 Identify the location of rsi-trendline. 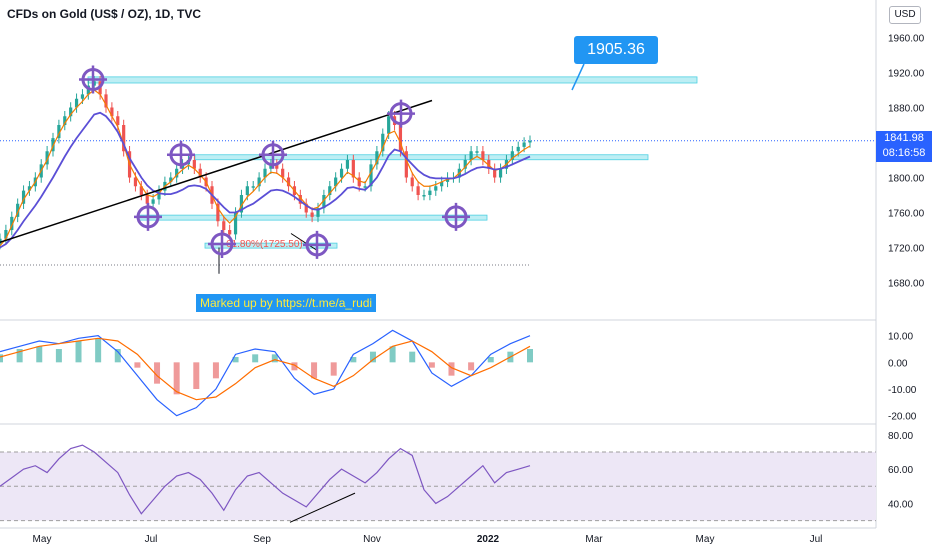
(322, 507).